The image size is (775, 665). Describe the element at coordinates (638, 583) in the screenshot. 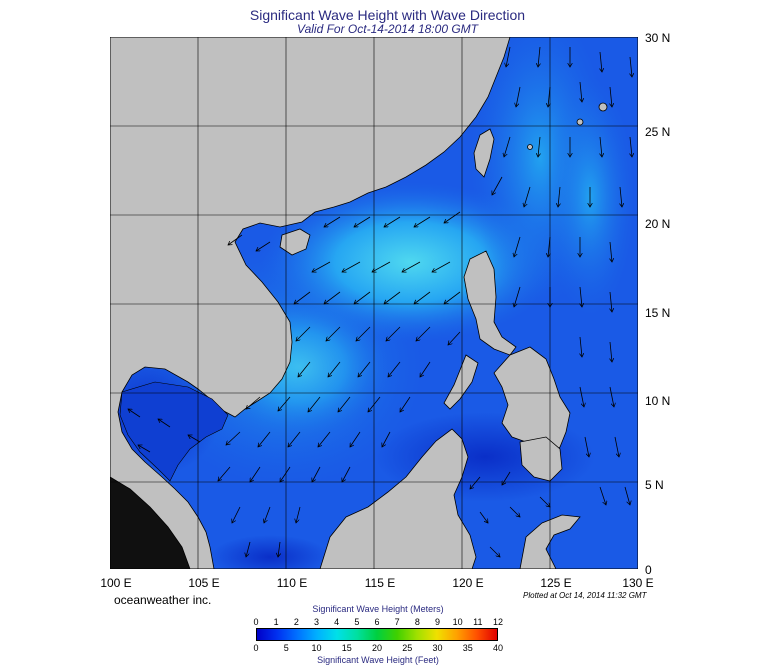

I see `x-tick-label: 130 E` at that location.